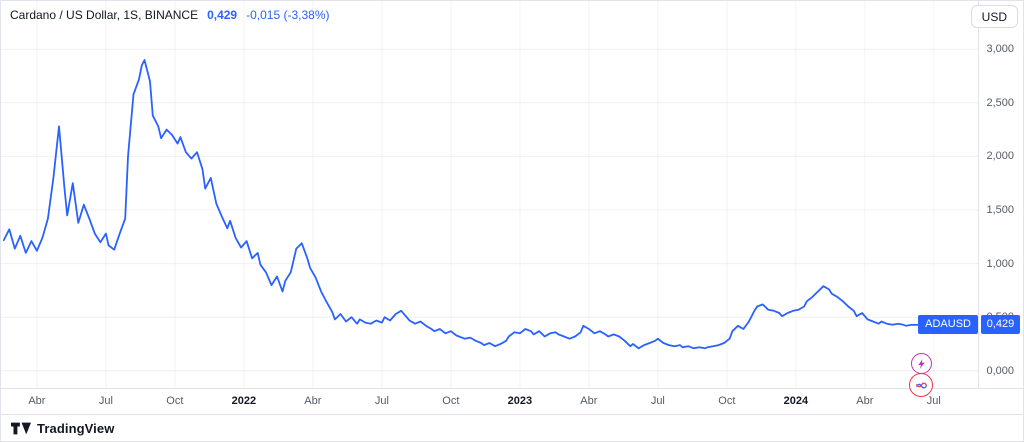  I want to click on currency-toggle-button: USD, so click(994, 16).